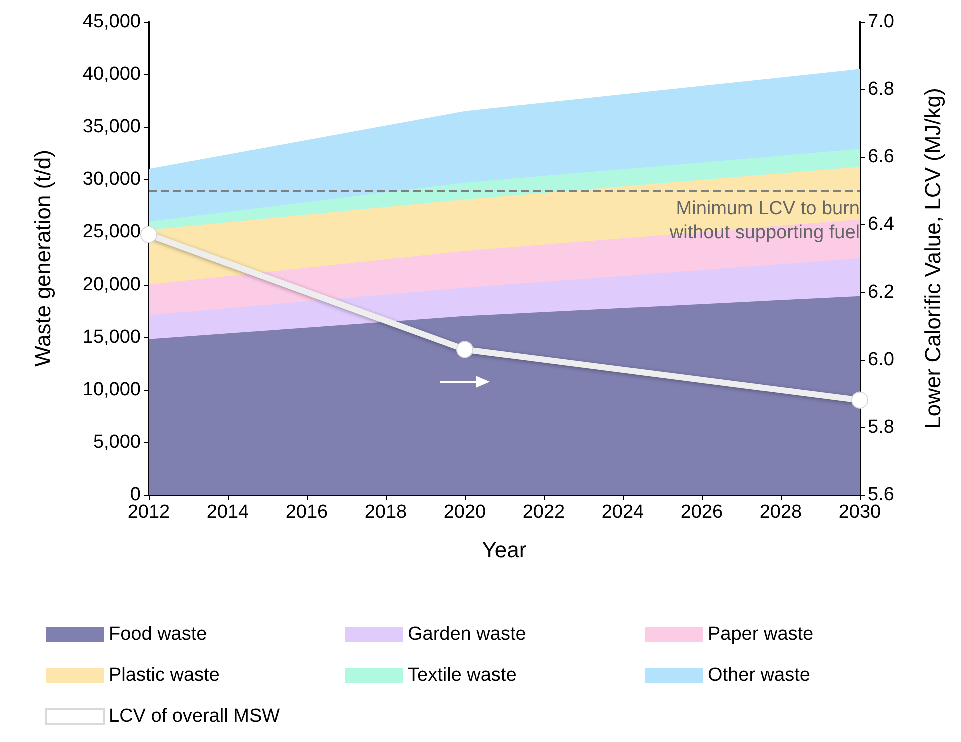 The image size is (961, 742). I want to click on legend-label: Garden waste, so click(467, 634).